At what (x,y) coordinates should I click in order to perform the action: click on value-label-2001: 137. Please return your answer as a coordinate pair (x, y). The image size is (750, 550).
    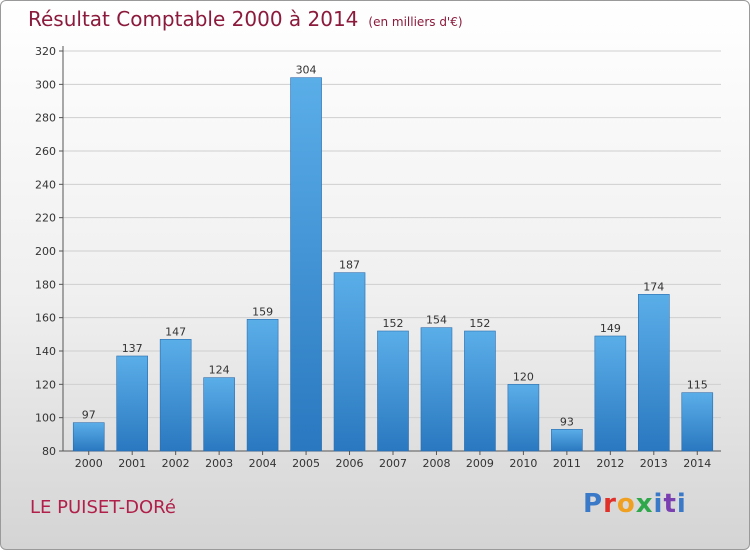
    Looking at the image, I should click on (132, 348).